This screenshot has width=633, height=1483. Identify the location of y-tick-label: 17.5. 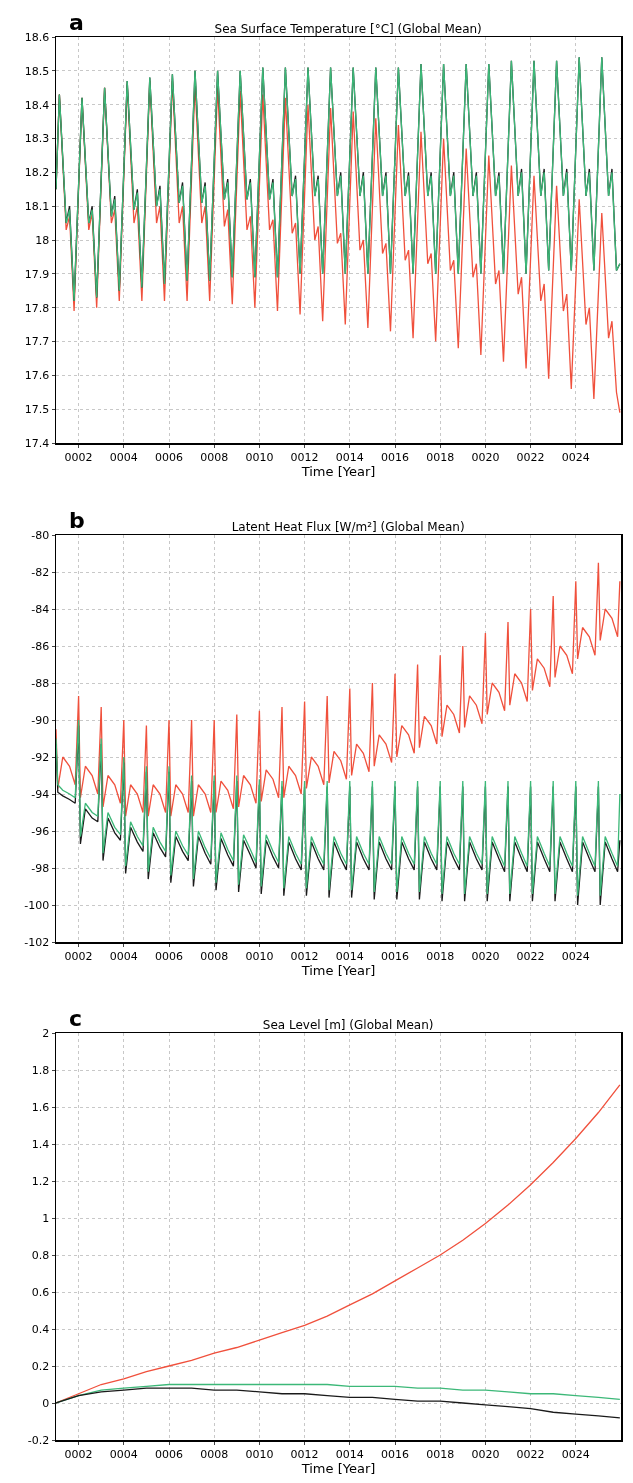
(37, 410).